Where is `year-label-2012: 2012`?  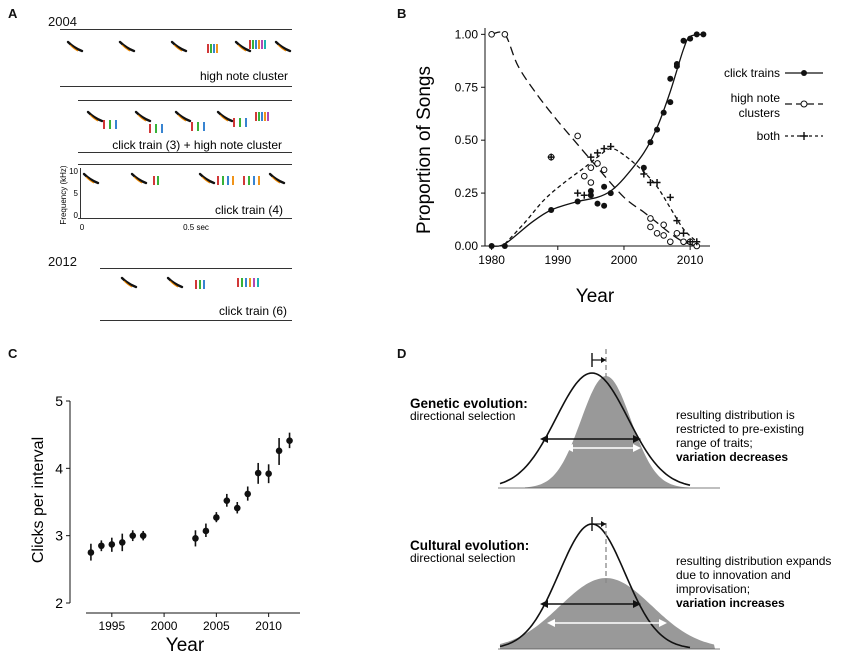 year-label-2012: 2012 is located at coordinates (62, 261).